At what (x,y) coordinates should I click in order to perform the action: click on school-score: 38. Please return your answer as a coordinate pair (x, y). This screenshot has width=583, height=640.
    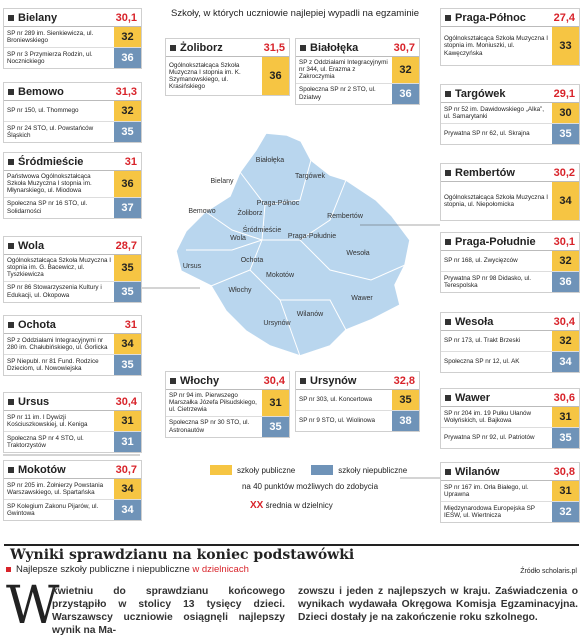
    Looking at the image, I should click on (405, 421).